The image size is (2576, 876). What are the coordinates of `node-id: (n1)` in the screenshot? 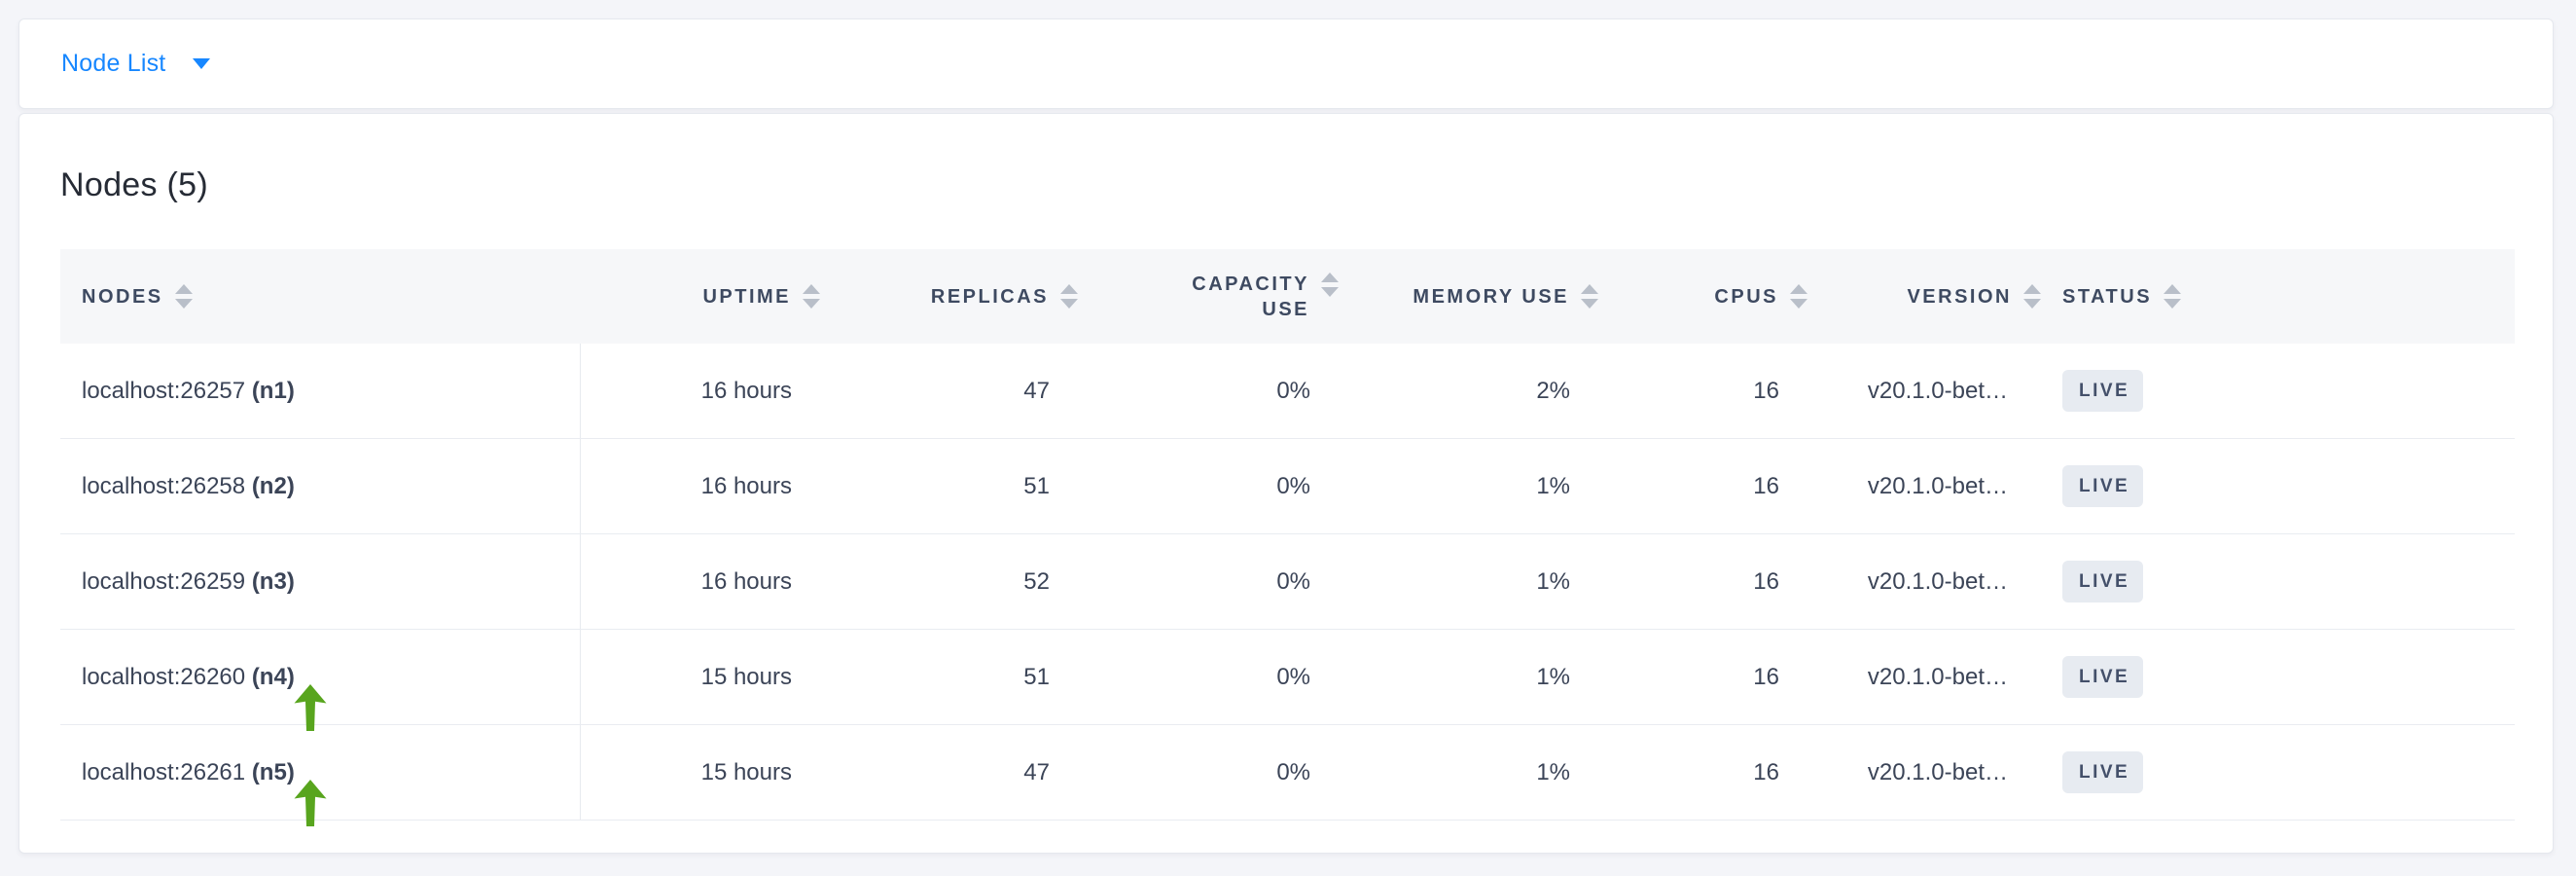 It's located at (273, 391).